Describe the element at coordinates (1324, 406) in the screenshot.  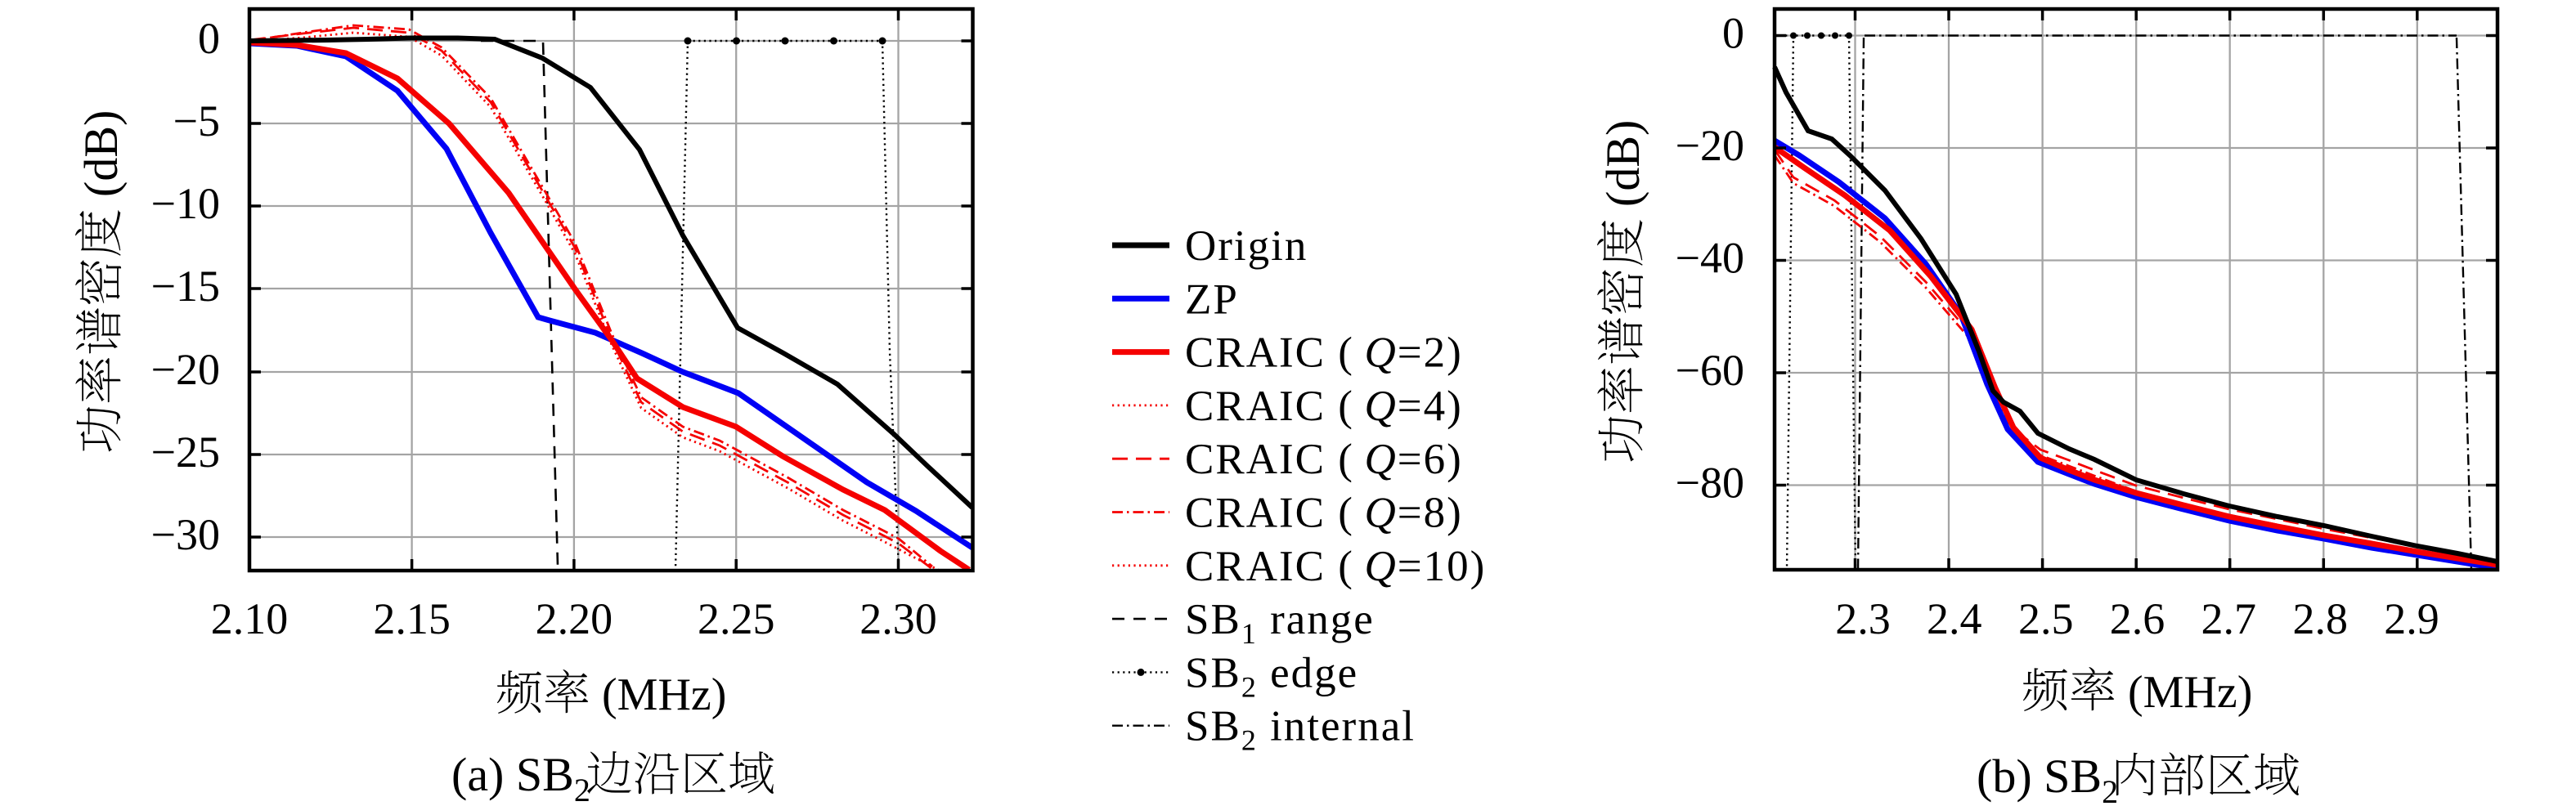
I see `svg-text: CRAIC ( Q=4)` at that location.